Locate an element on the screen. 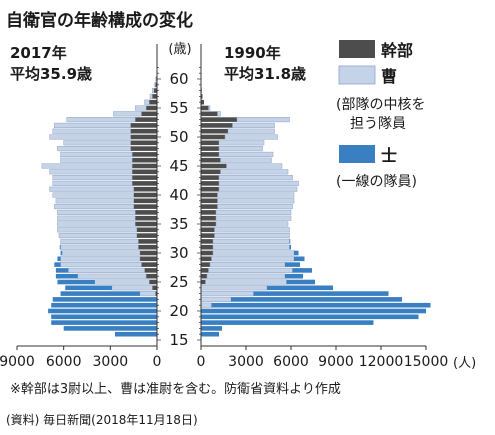 Image resolution: width=495 pixels, height=435 pixels. age-axis-label: (歳) is located at coordinates (179, 49).